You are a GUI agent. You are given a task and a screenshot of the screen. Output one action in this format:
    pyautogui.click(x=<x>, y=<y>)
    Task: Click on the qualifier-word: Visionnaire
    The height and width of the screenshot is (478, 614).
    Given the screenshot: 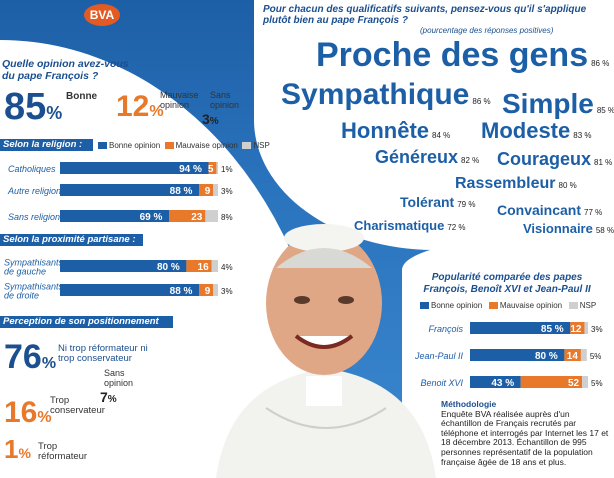 What is the action you would take?
    pyautogui.click(x=558, y=228)
    